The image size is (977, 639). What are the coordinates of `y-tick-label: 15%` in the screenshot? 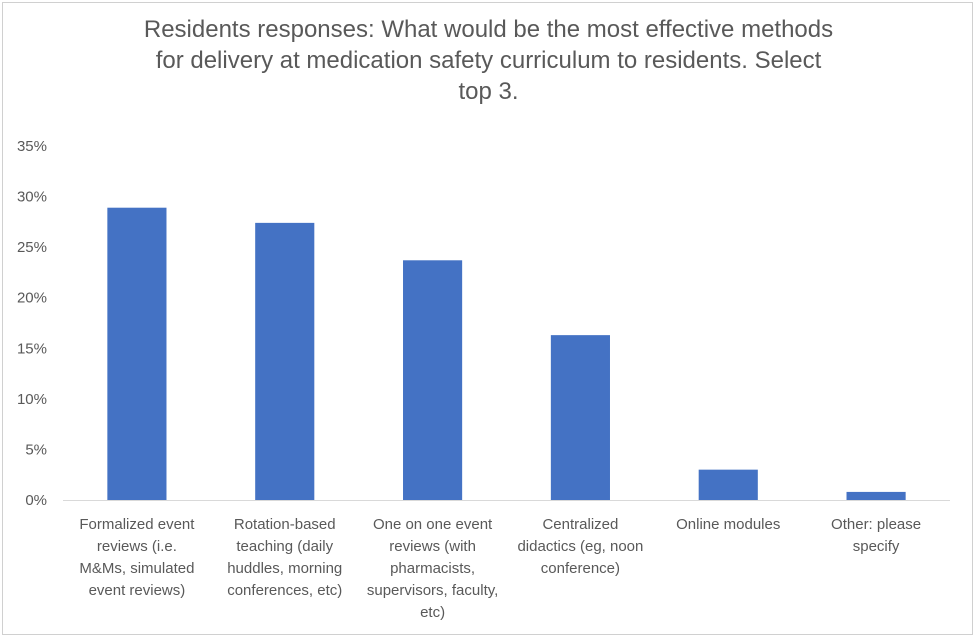 It's located at (32, 348).